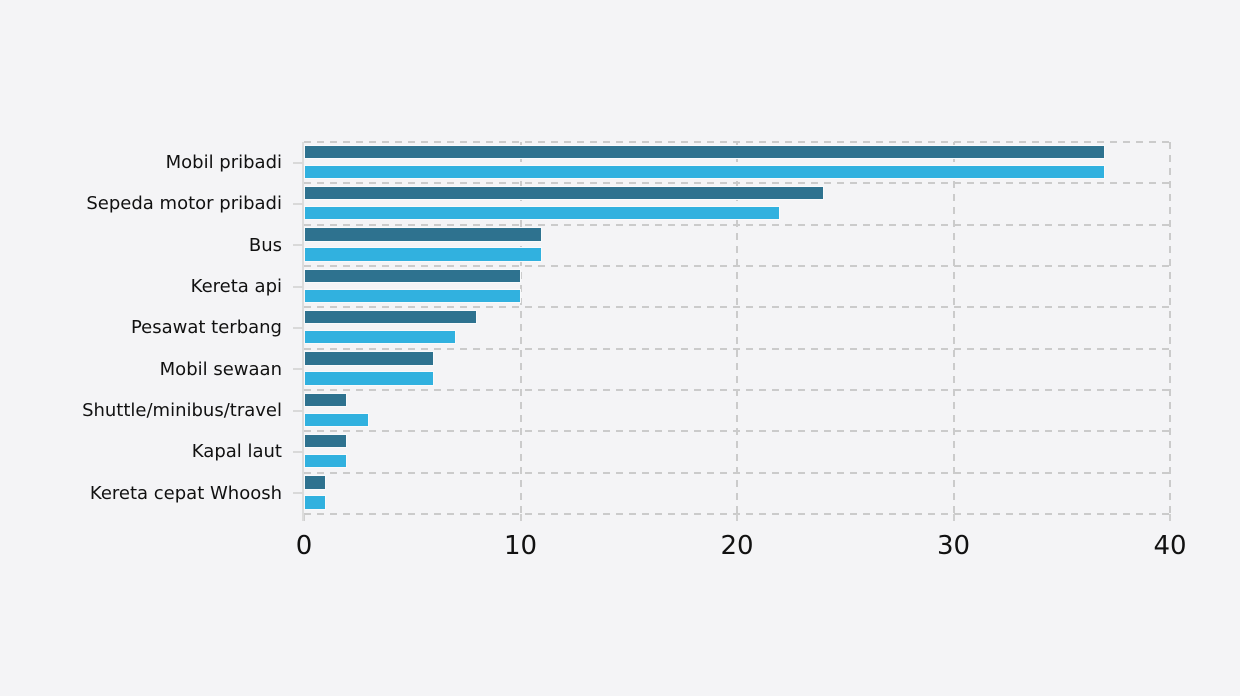 The height and width of the screenshot is (696, 1240). I want to click on category-label: Bus, so click(265, 245).